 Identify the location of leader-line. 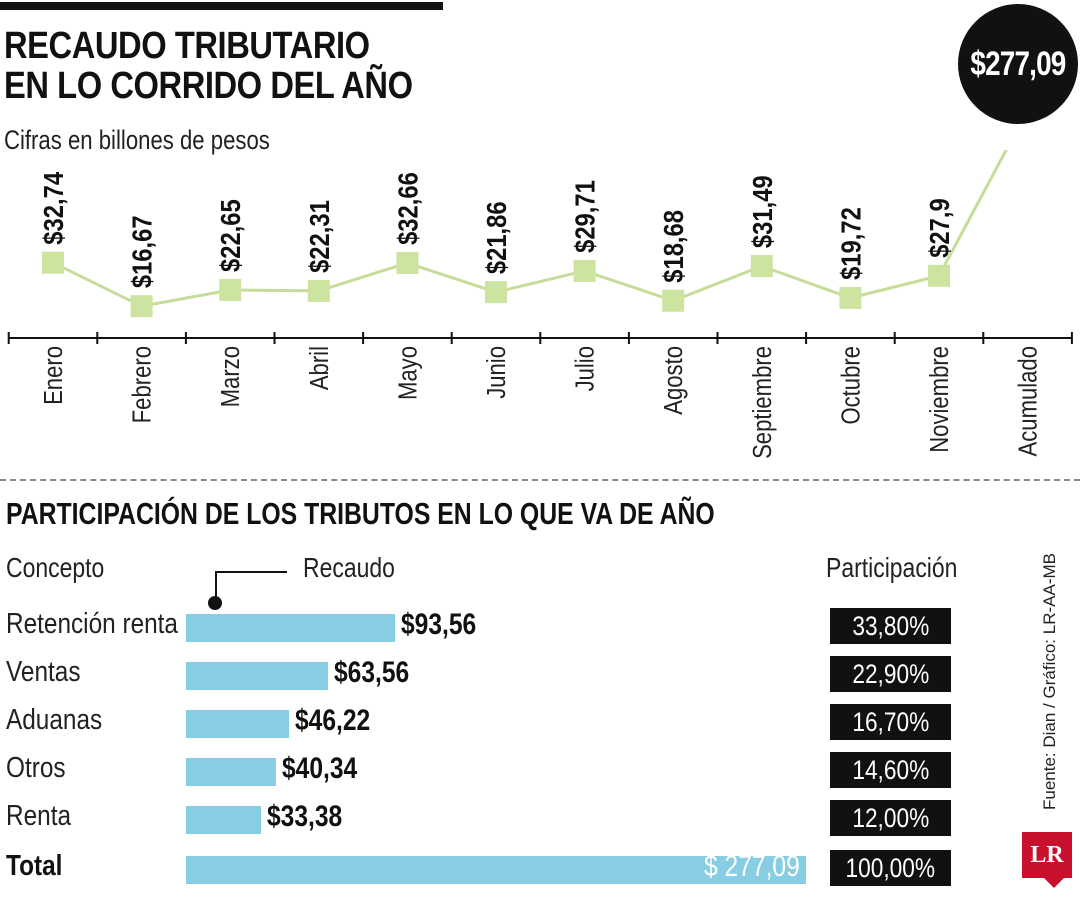
(251, 572).